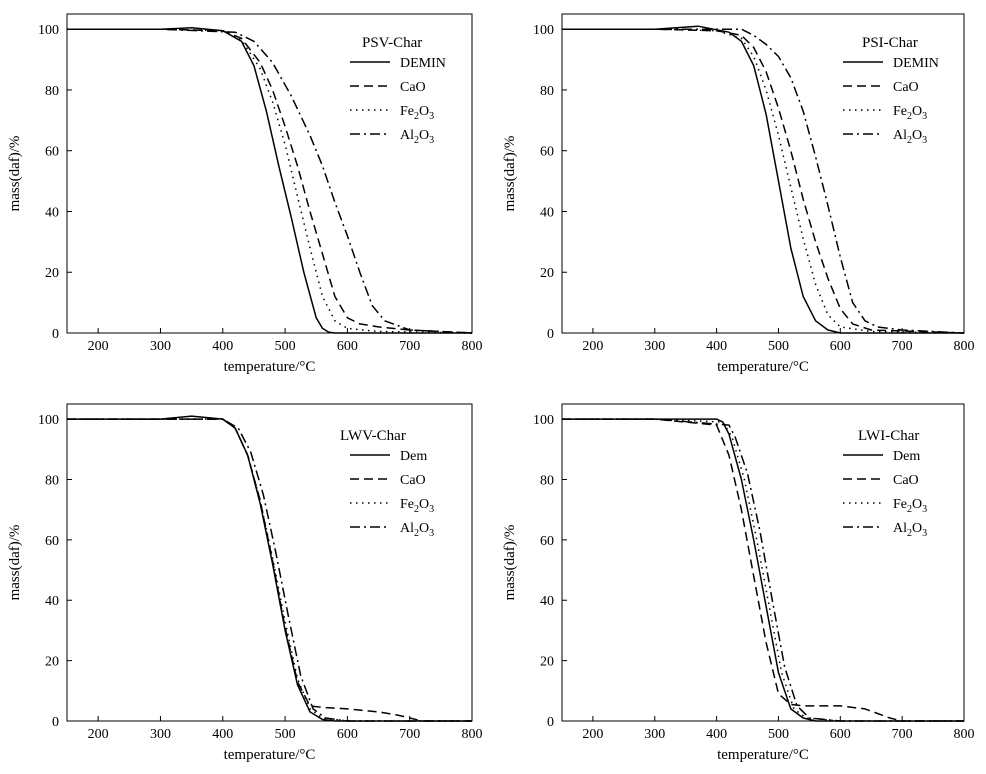 This screenshot has height=774, width=986. What do you see at coordinates (890, 43) in the screenshot?
I see `chart-title: PSI-Char` at bounding box center [890, 43].